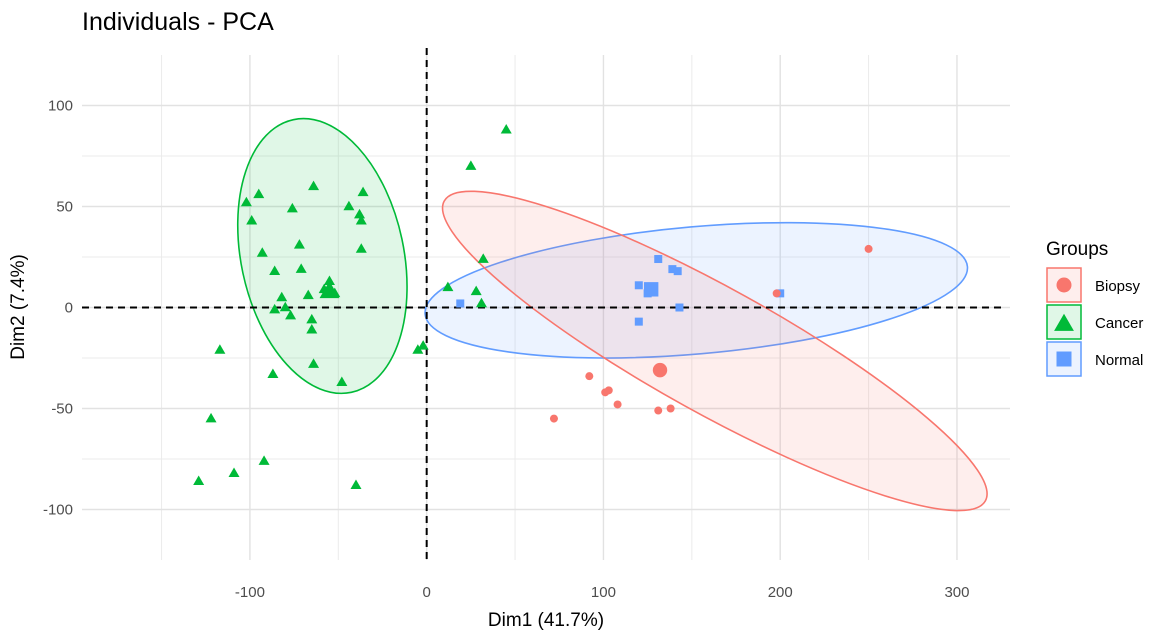  I want to click on chart-title: Individuals - PCA, so click(178, 22).